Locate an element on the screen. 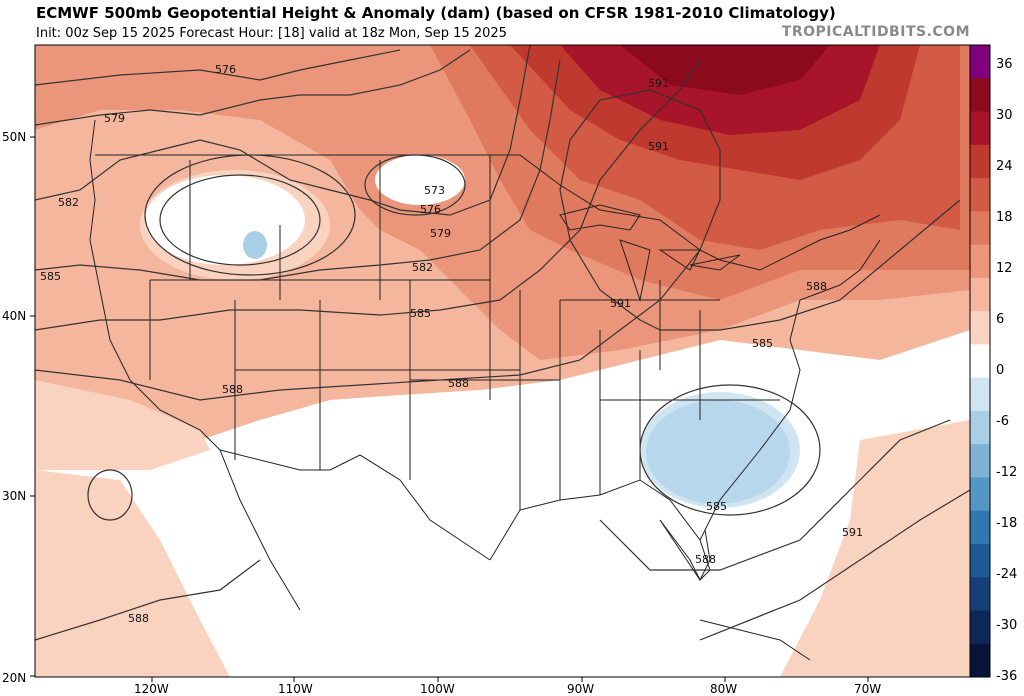  colorbar-label: 36 is located at coordinates (1004, 64).